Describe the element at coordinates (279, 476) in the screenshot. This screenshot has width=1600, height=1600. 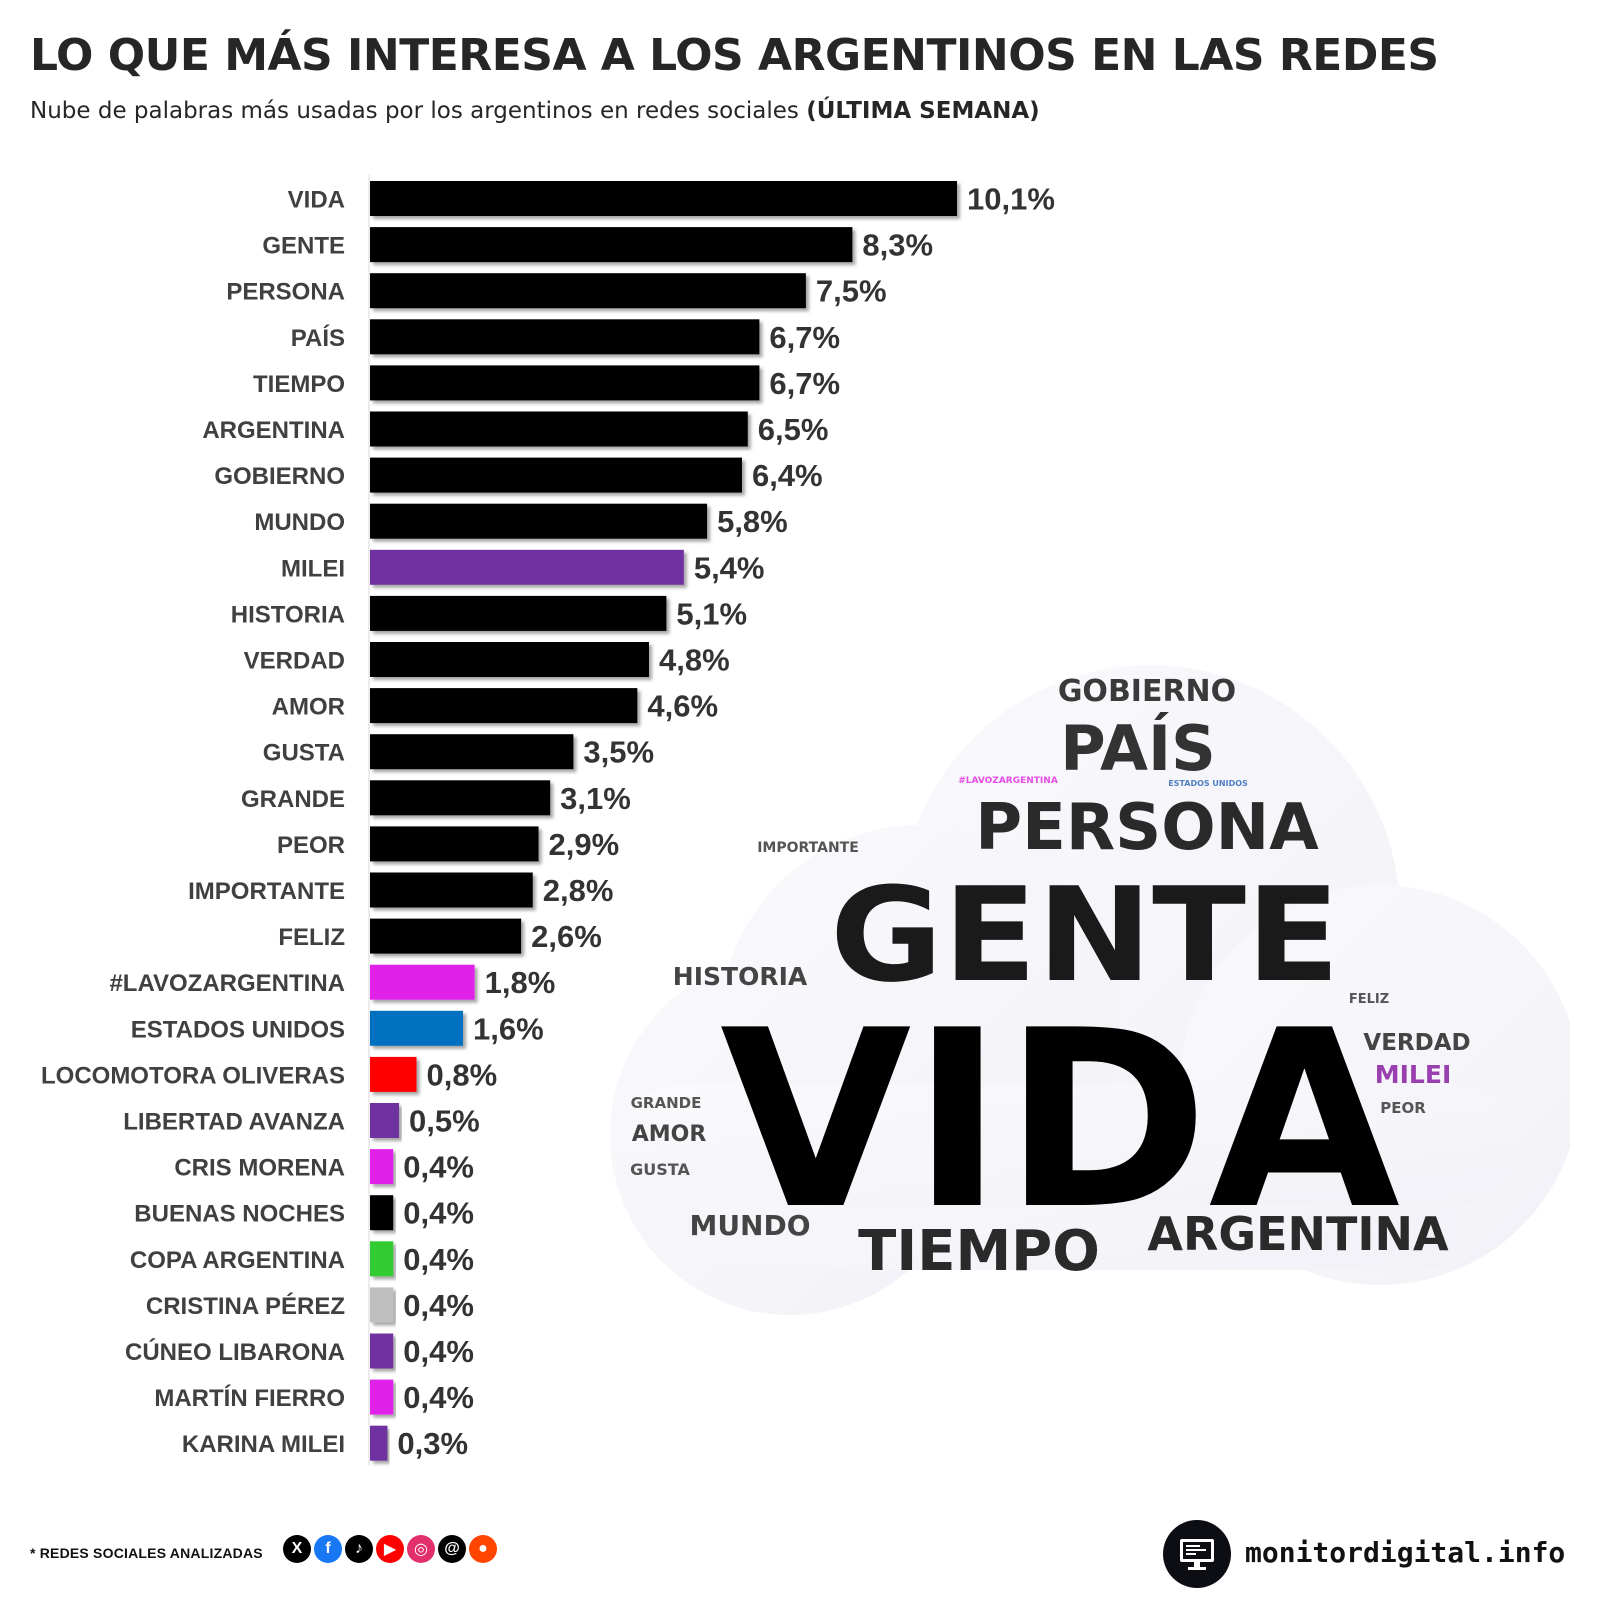
I see `category-label-gobierno: GOBIERNO` at that location.